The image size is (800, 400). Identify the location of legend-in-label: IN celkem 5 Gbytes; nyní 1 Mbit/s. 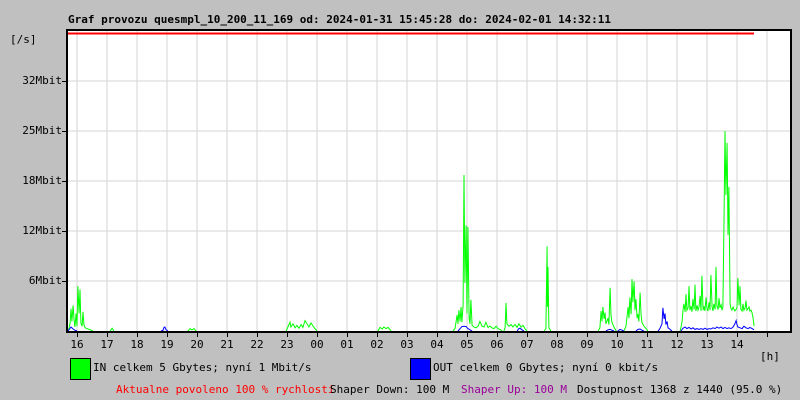
(202, 367).